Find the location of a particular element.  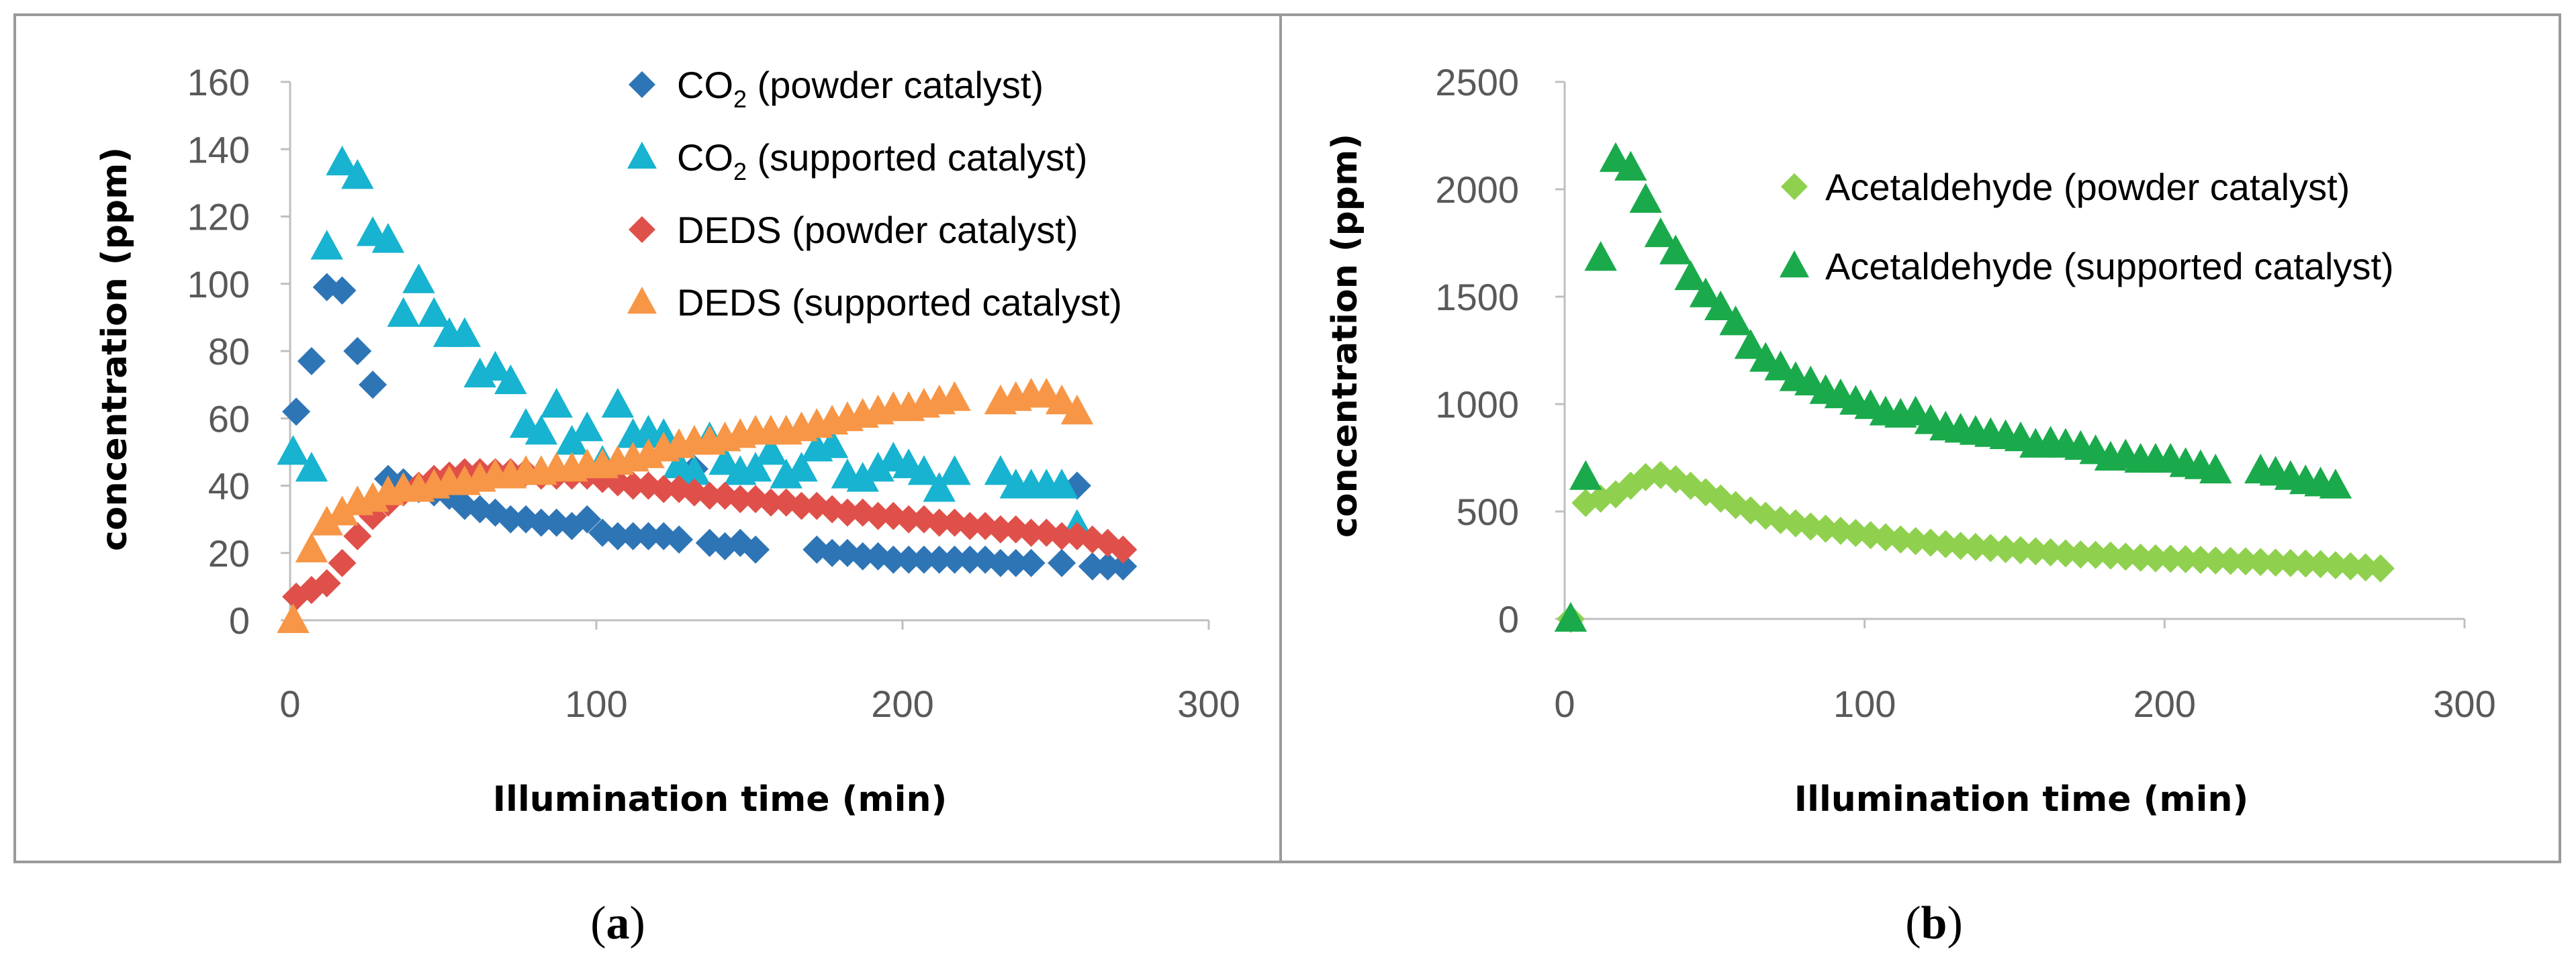

chart-b-y-tick-label: 2500 is located at coordinates (1477, 82).